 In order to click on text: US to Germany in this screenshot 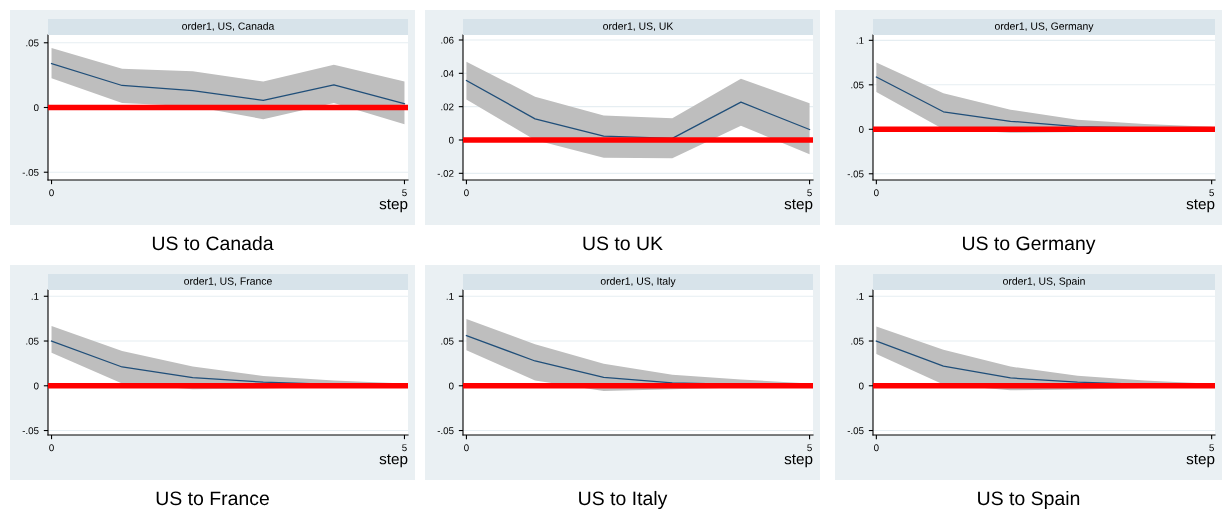, I will do `click(1029, 245)`.